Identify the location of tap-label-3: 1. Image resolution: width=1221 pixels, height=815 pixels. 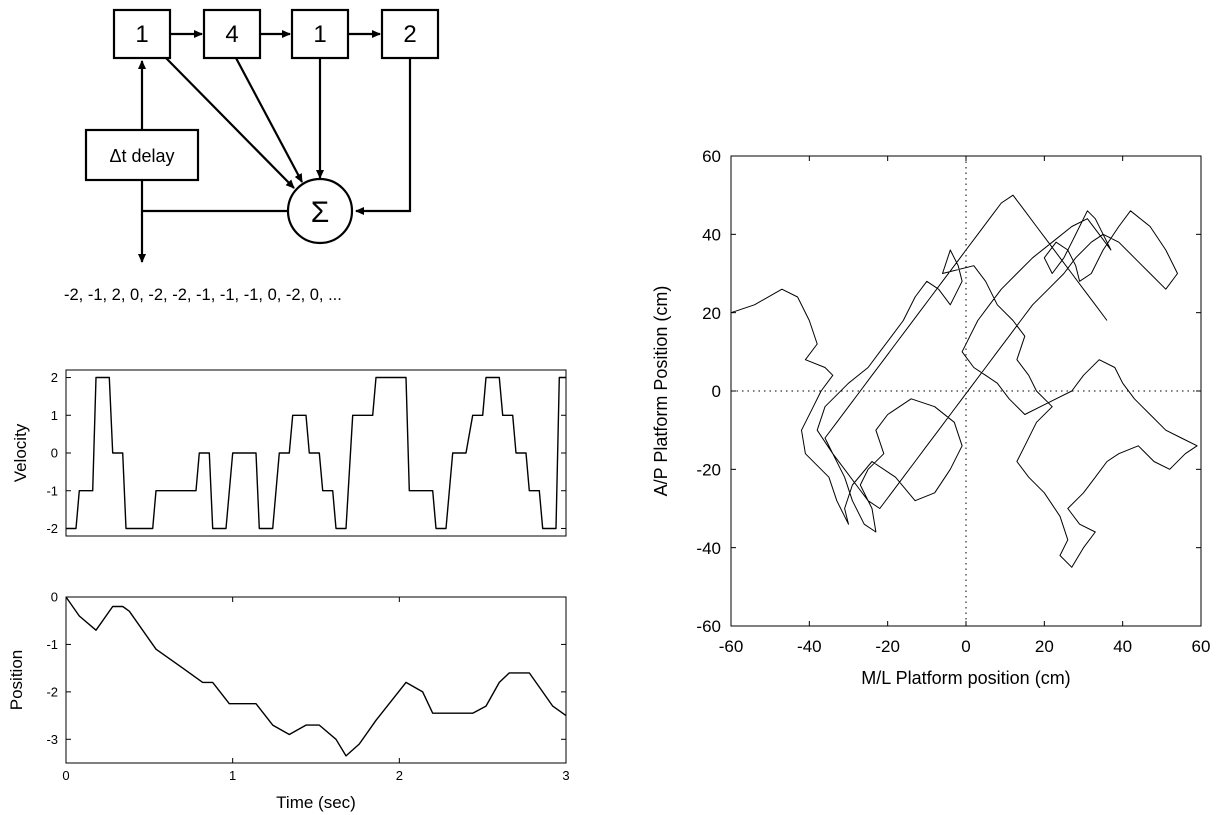
(319, 34).